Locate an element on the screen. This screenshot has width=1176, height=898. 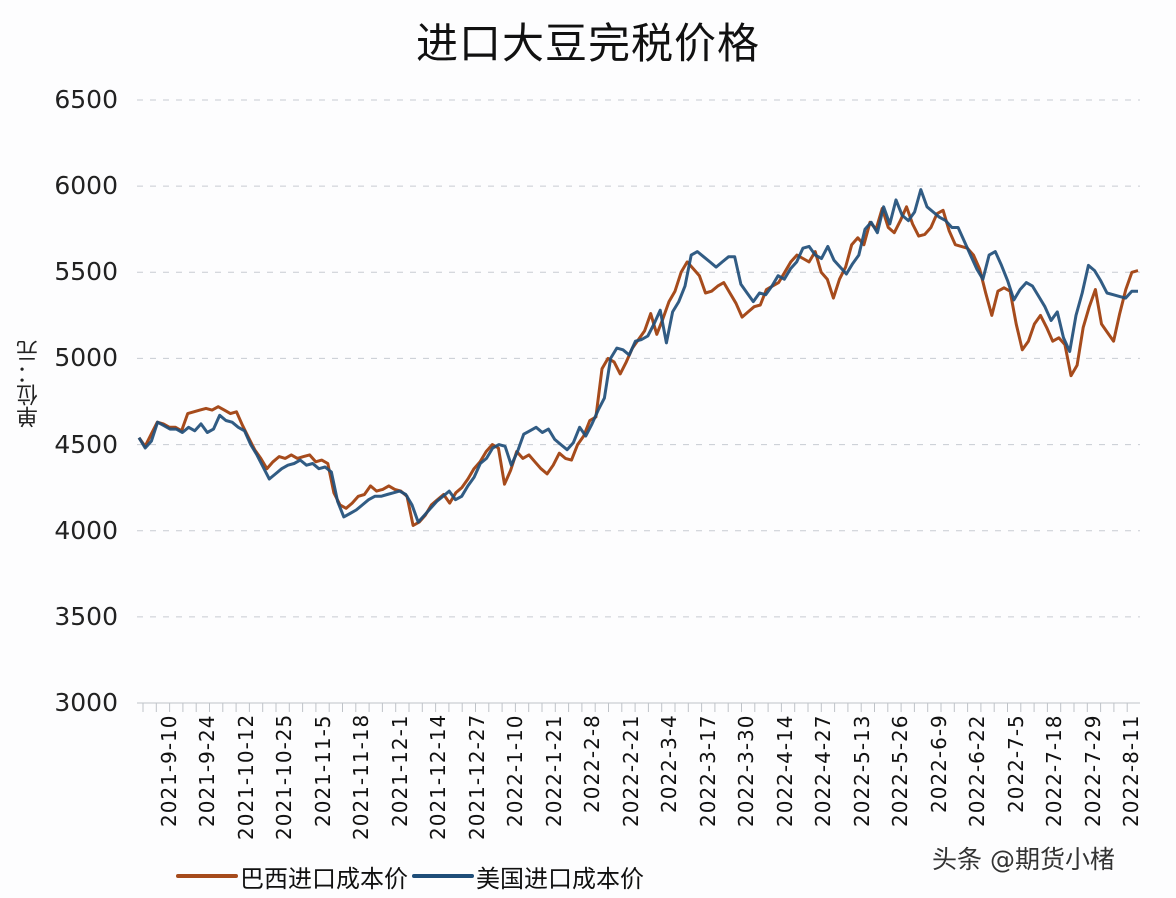
x-tick-label: 2021-12-14 is located at coordinates (438, 776).